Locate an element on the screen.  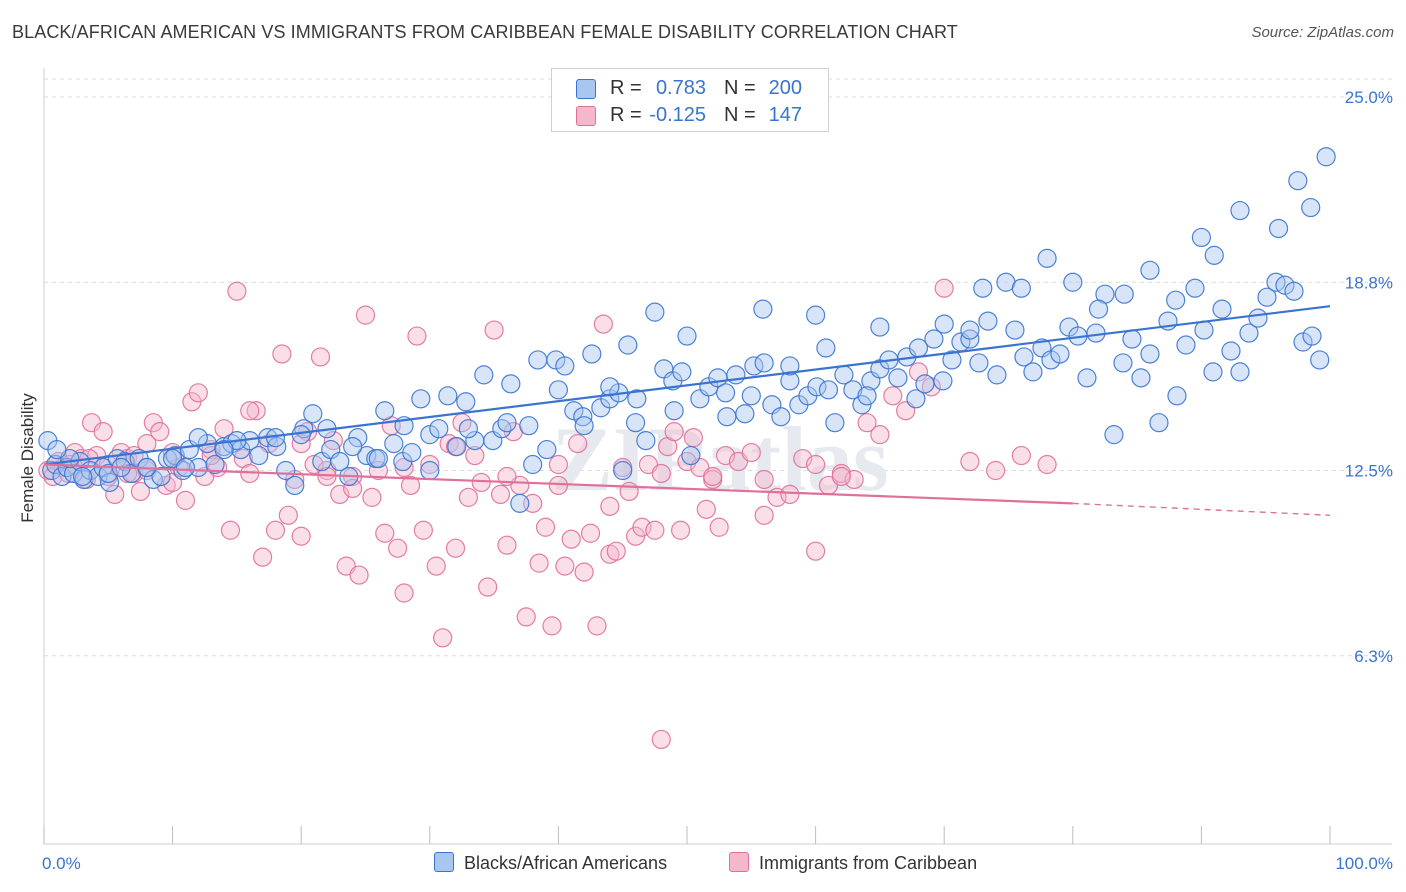
trend-line-pink is located at coordinates (558, 484).